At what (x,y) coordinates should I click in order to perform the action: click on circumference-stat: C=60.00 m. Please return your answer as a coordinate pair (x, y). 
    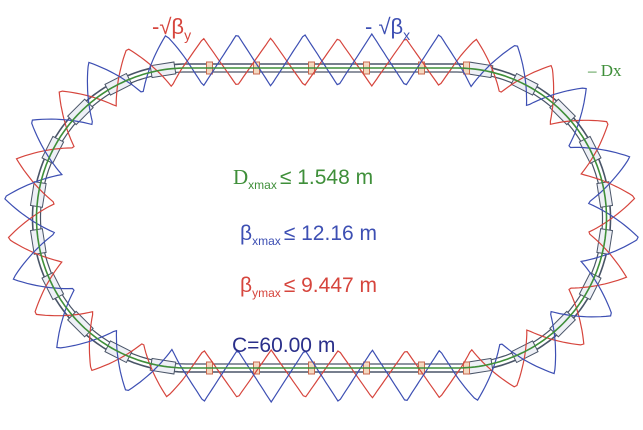
    Looking at the image, I should click on (283, 345).